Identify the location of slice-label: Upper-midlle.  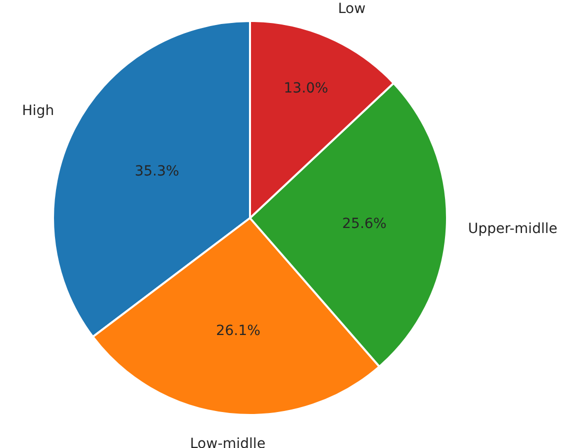
(513, 229).